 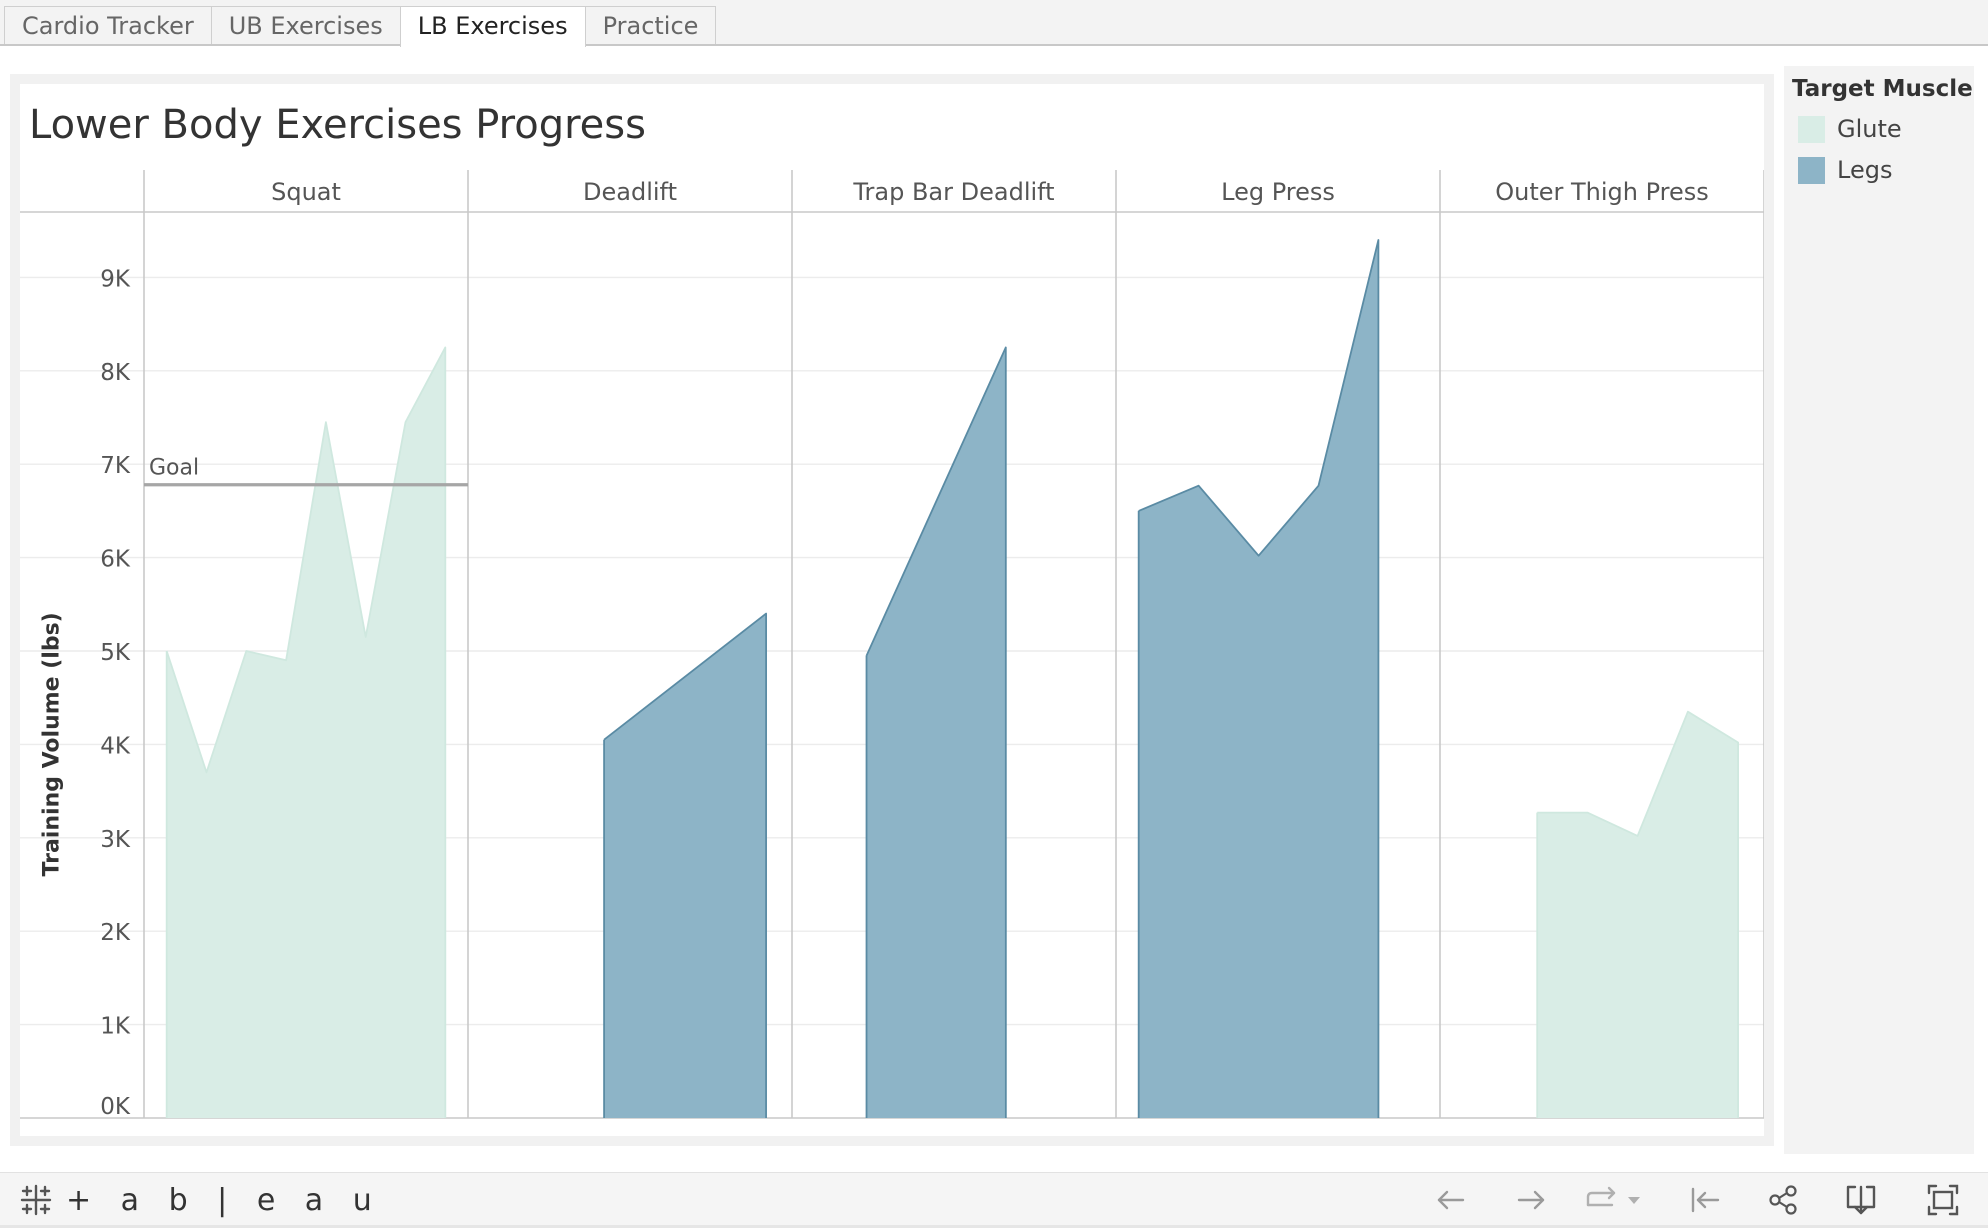 I want to click on chart-title: Lower Body Exercises Progress, so click(x=337, y=125).